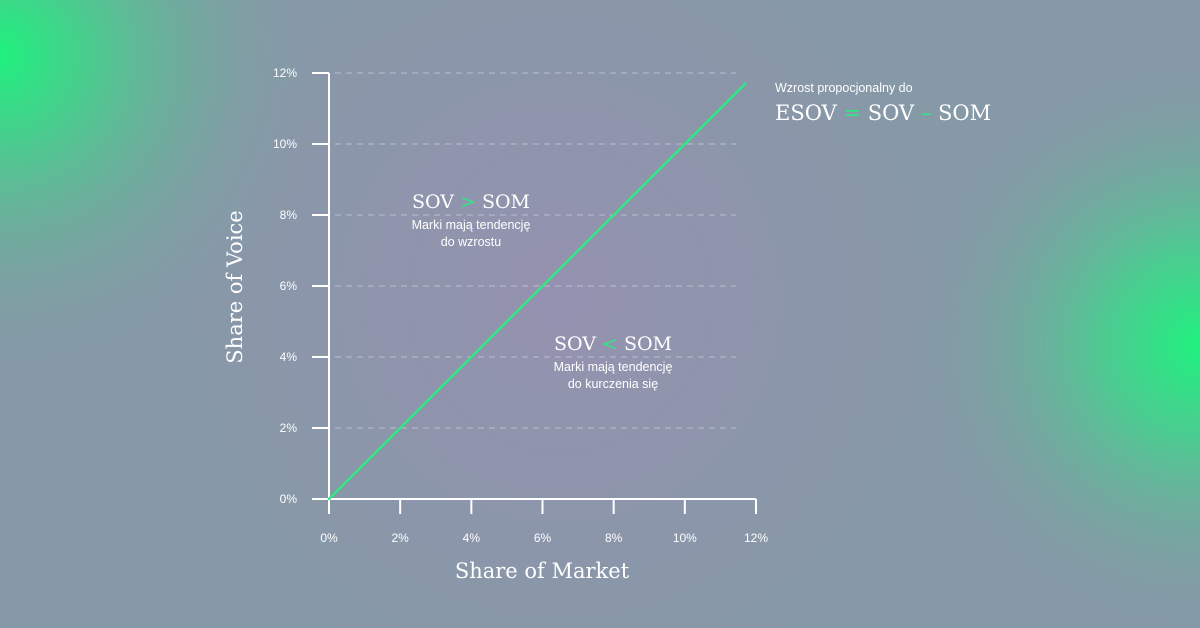  What do you see at coordinates (329, 538) in the screenshot?
I see `x-tick-label: 0%` at bounding box center [329, 538].